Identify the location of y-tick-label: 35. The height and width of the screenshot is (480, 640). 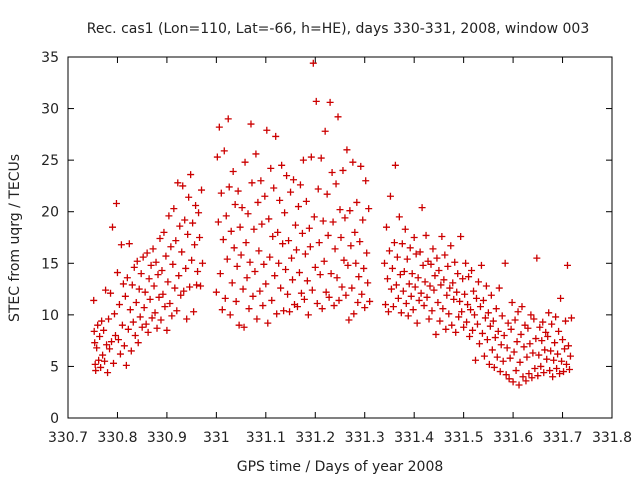
(50, 58).